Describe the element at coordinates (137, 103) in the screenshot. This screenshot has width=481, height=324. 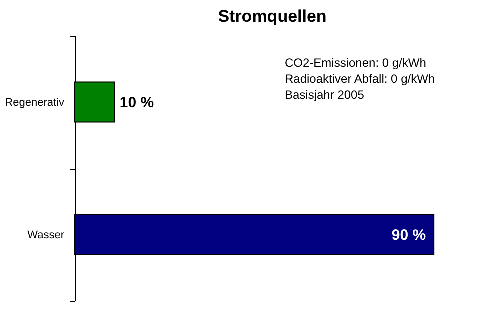
I see `data-label: 10 %` at that location.